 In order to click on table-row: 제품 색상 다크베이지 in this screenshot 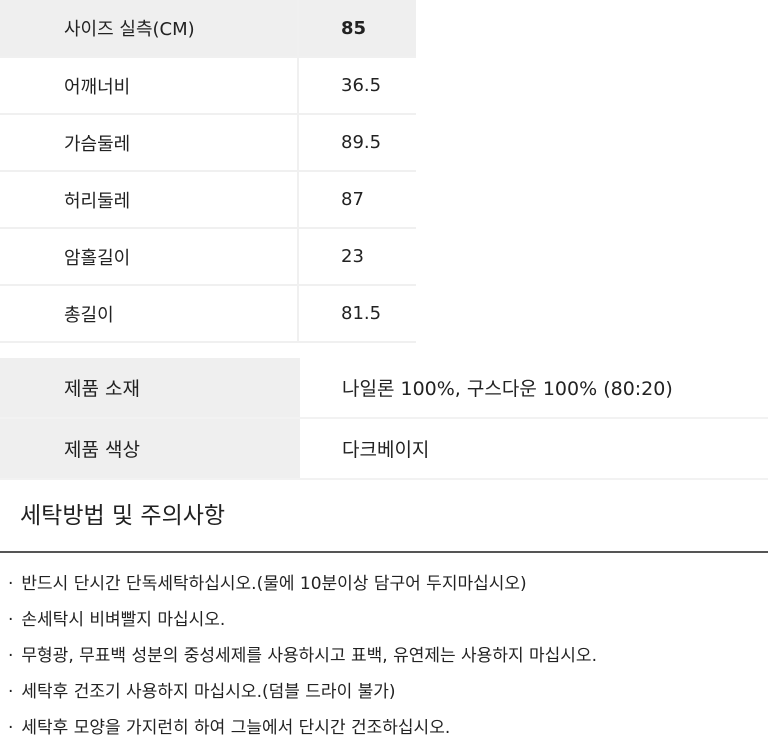, I will do `click(384, 449)`.